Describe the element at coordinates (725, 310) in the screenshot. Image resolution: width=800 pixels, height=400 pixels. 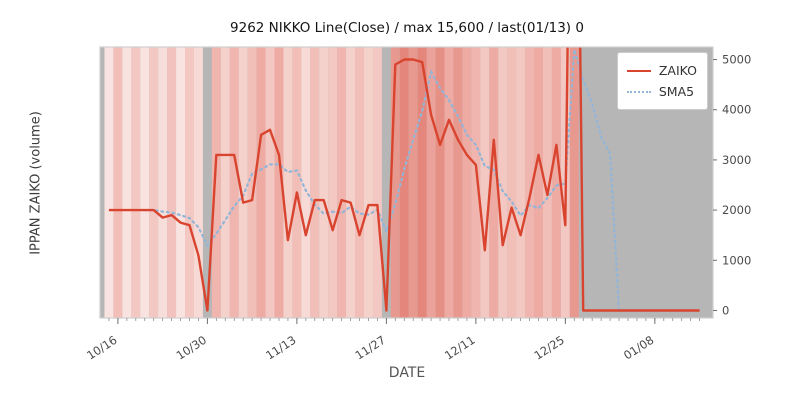
I see `y-tick-label: 0` at that location.